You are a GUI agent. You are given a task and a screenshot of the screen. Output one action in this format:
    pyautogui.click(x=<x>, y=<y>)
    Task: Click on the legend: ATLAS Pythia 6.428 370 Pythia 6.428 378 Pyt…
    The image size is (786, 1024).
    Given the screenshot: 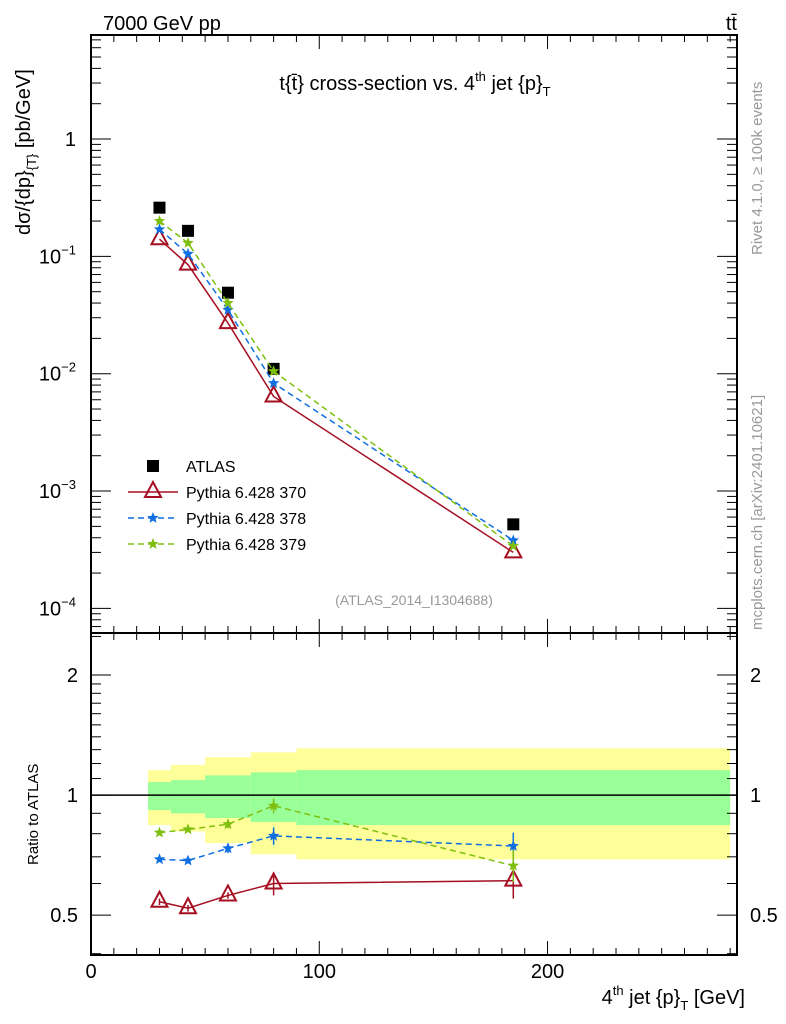 What is the action you would take?
    pyautogui.click(x=217, y=506)
    